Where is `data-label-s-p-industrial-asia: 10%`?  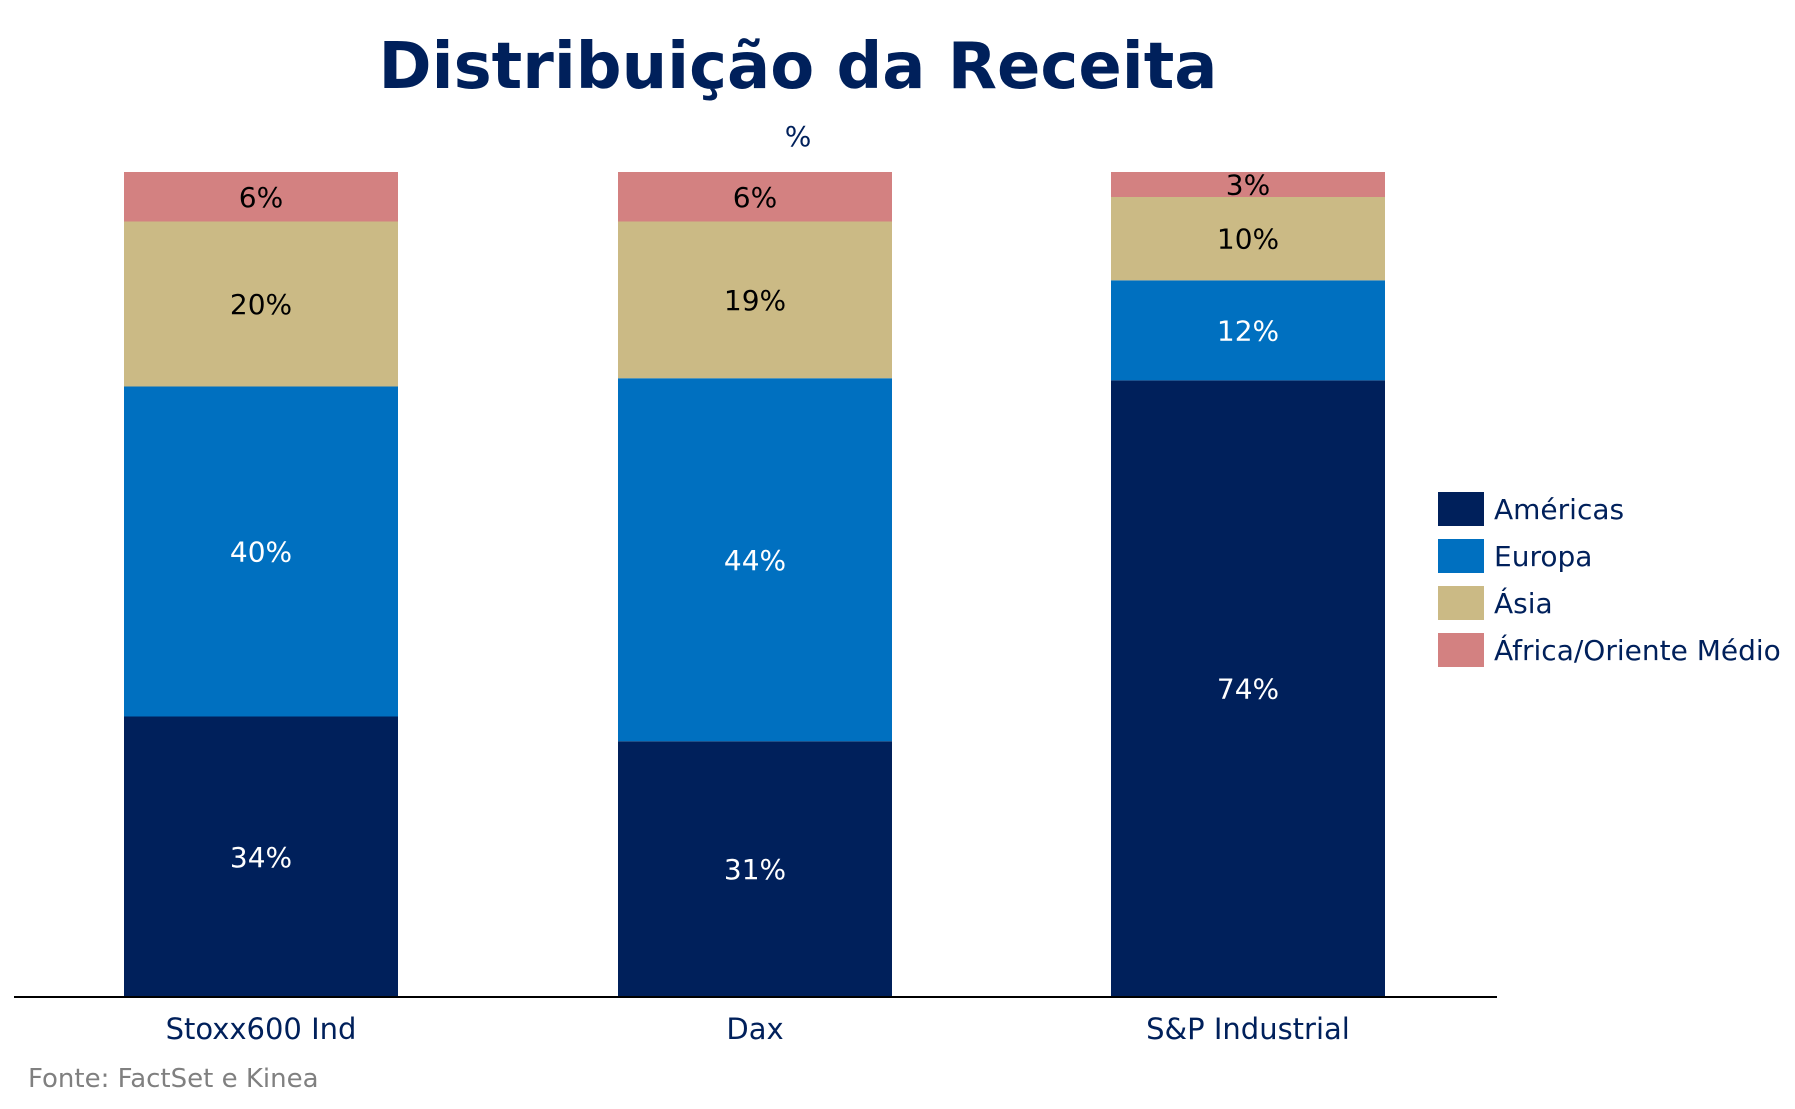
data-label-s-p-industrial-asia: 10% is located at coordinates (1248, 239).